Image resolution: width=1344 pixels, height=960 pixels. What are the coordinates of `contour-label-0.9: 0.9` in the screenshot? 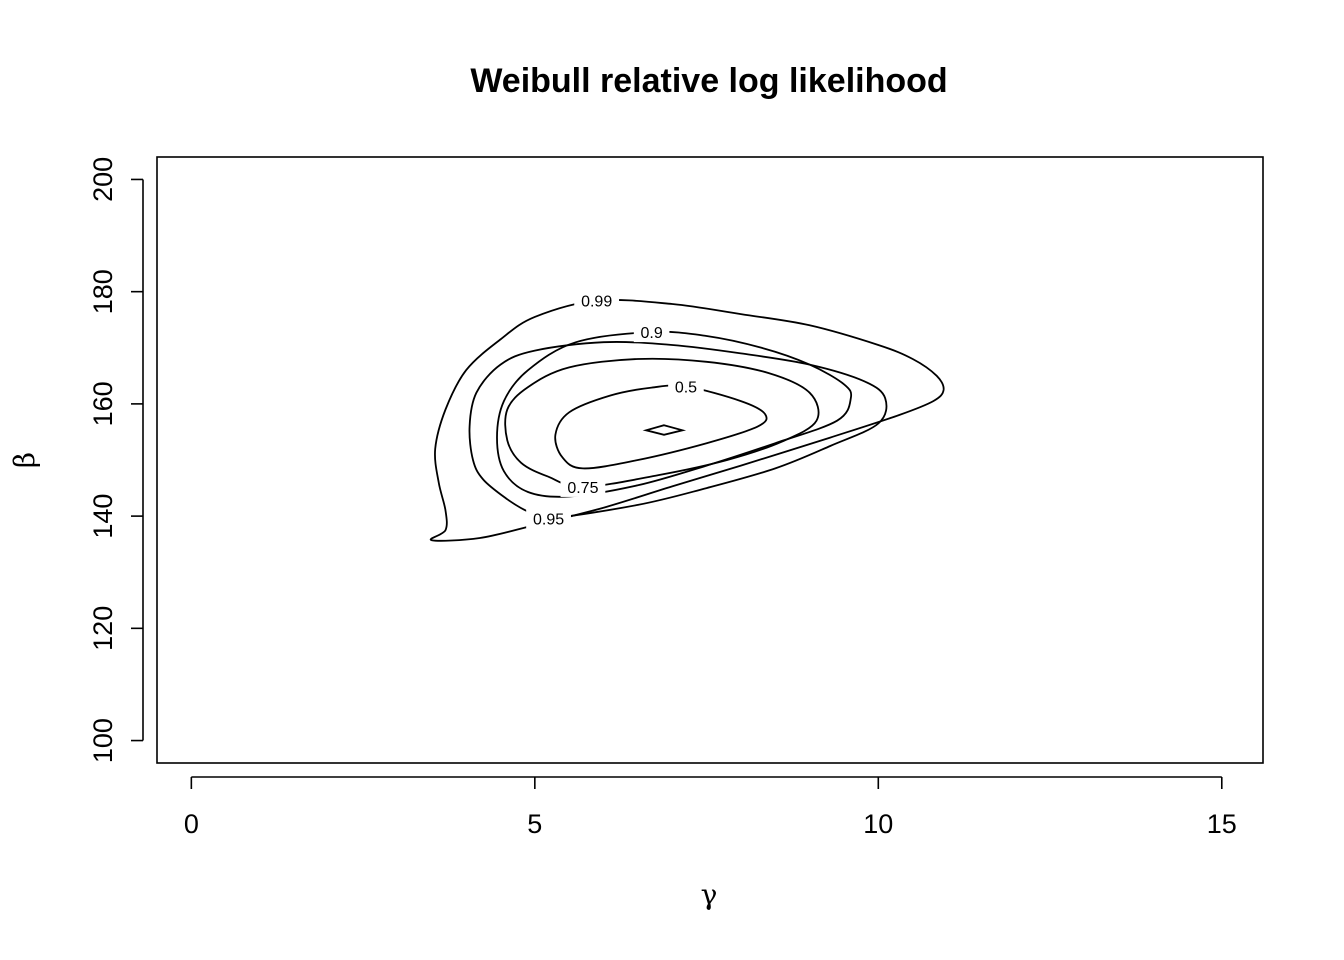 It's located at (651, 333).